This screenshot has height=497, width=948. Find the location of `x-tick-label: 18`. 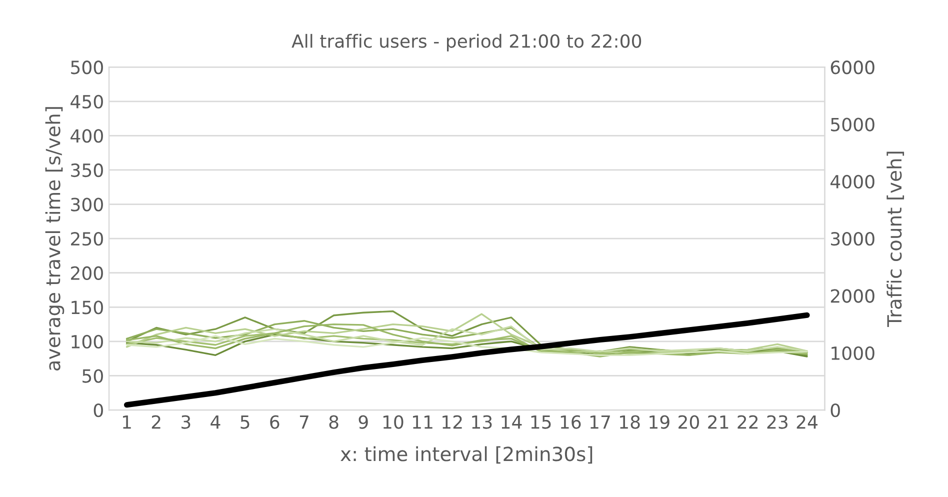

x-tick-label: 18 is located at coordinates (630, 422).